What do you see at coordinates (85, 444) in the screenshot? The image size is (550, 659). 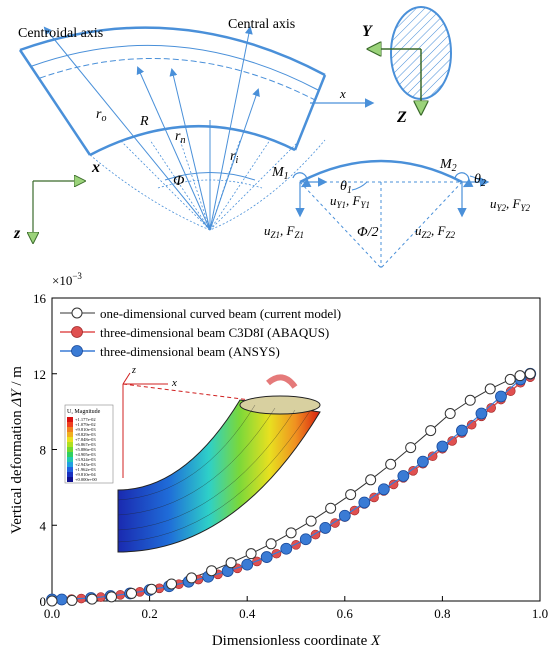 I see `inset-legend-value: +6.867e-03` at bounding box center [85, 444].